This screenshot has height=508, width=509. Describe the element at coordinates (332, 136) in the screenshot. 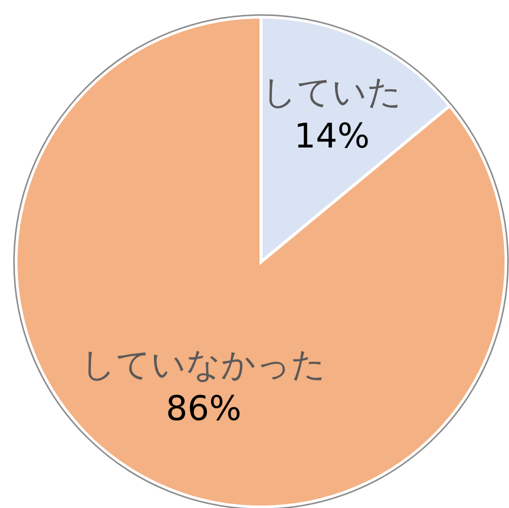

I see `data-label: 14%` at that location.